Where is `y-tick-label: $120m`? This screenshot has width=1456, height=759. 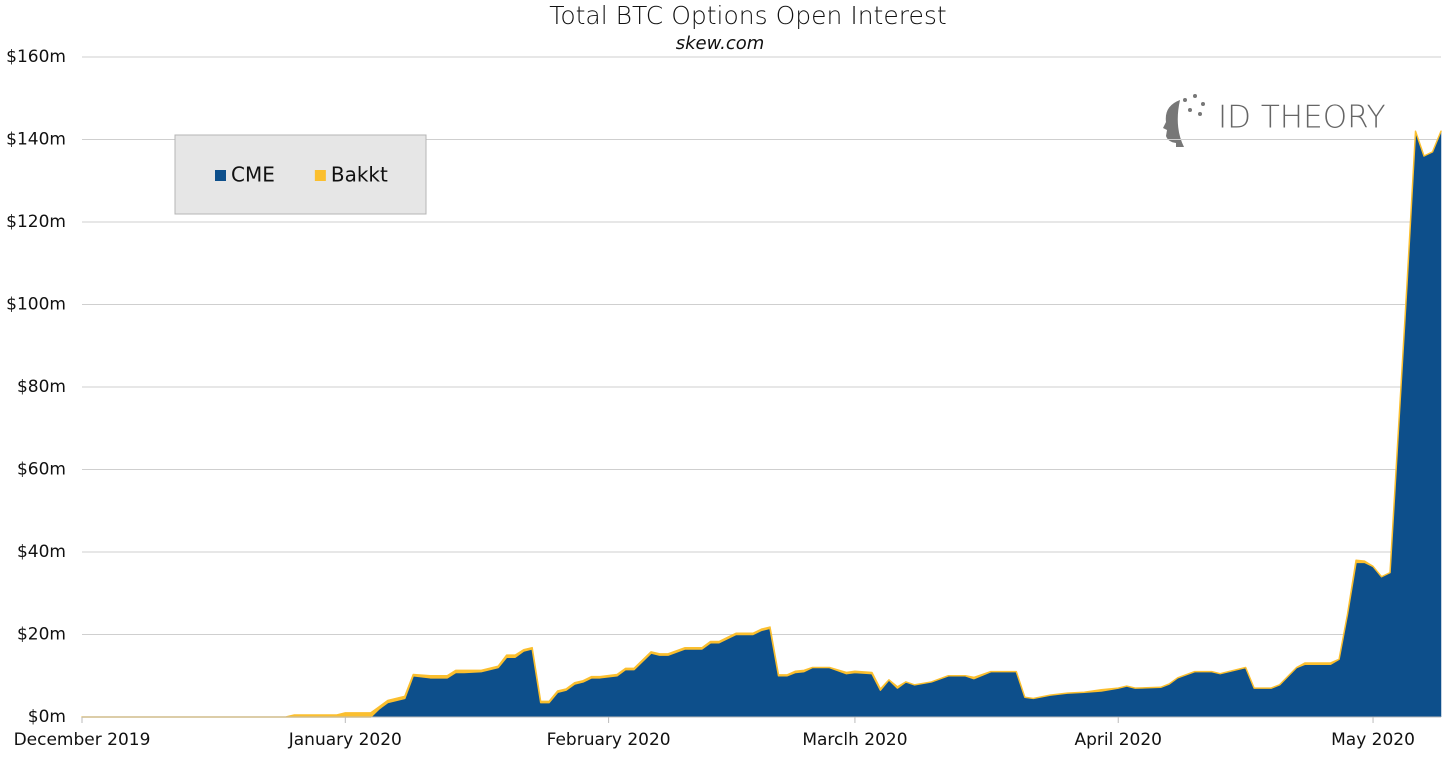
y-tick-label: $120m is located at coordinates (36, 222).